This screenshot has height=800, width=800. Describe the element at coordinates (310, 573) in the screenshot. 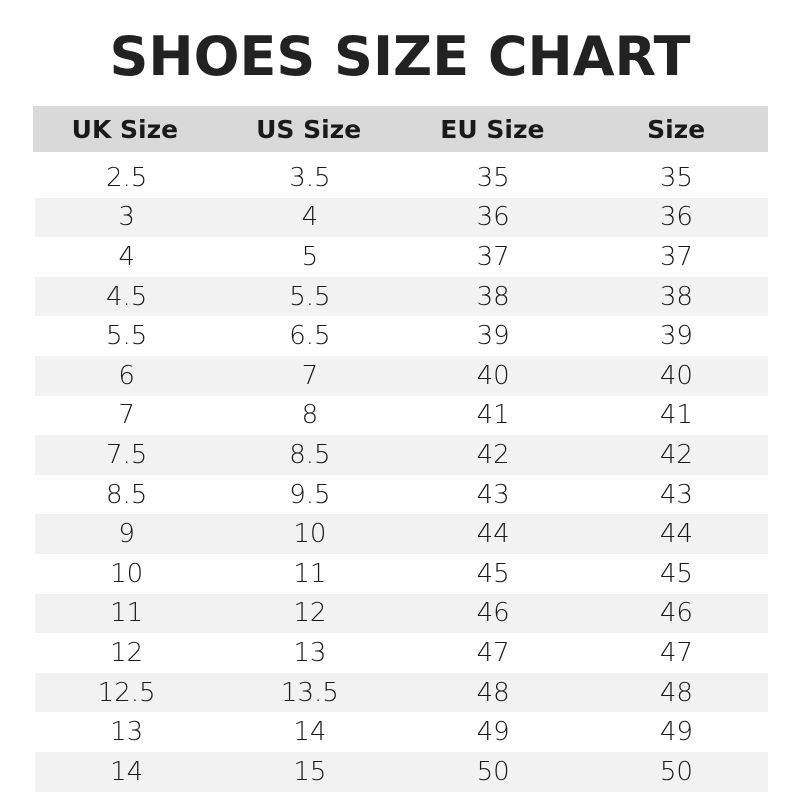

I see `us-size-cell: 11` at that location.